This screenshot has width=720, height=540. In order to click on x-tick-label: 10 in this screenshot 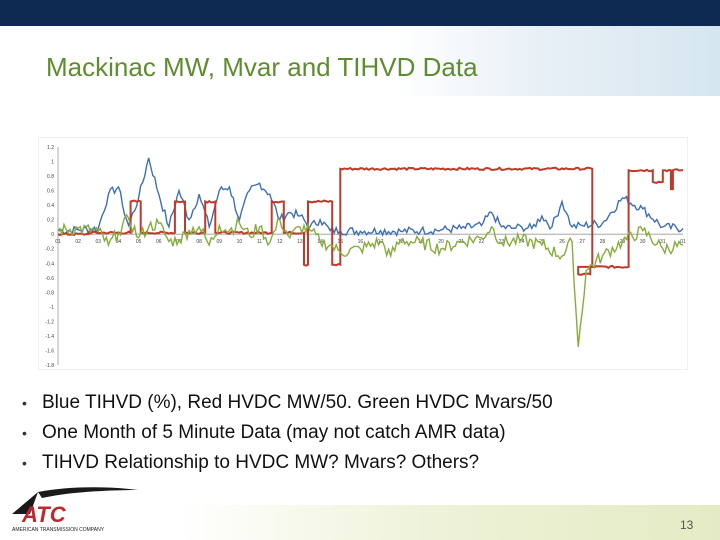, I will do `click(240, 242)`.